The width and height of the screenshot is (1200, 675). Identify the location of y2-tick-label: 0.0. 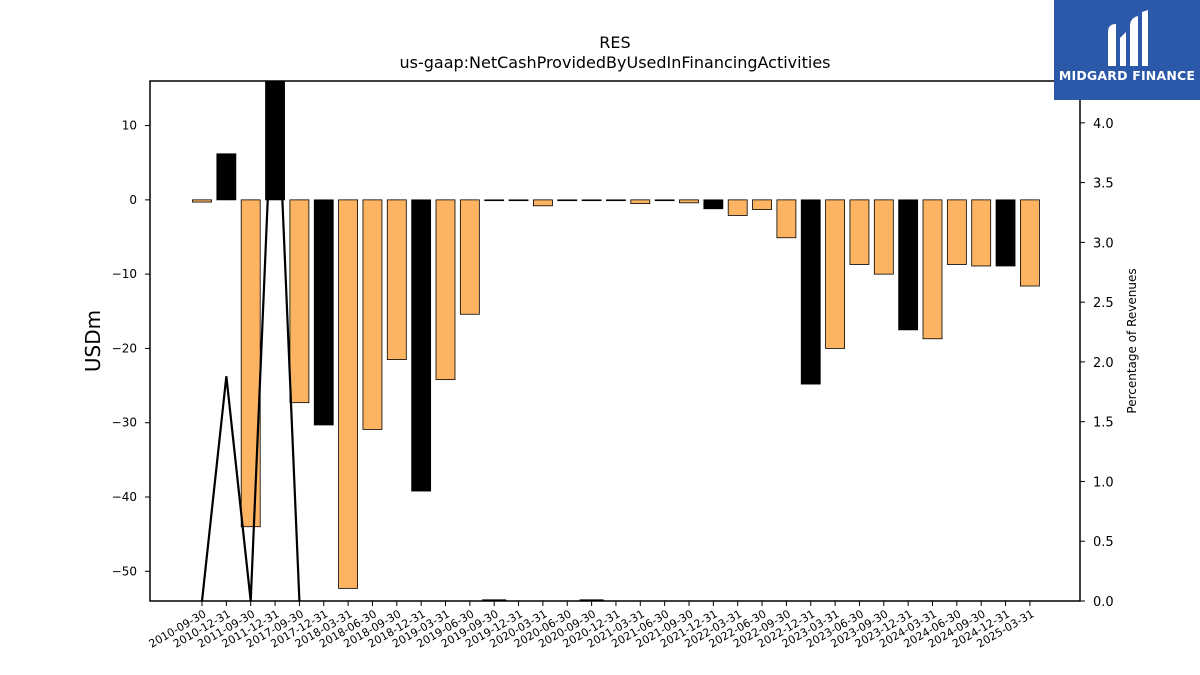
(1103, 602).